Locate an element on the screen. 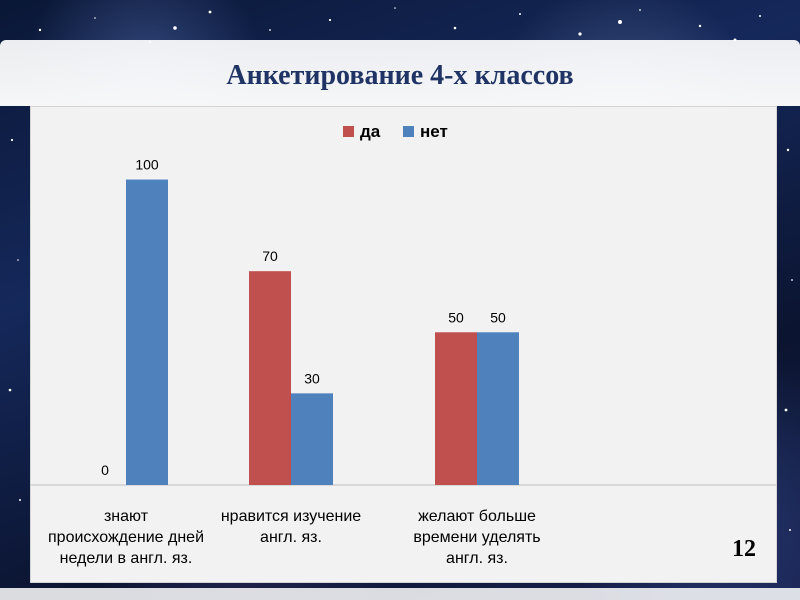 The width and height of the screenshot is (800, 600). category-label-1-0: нравится изучение is located at coordinates (291, 516).